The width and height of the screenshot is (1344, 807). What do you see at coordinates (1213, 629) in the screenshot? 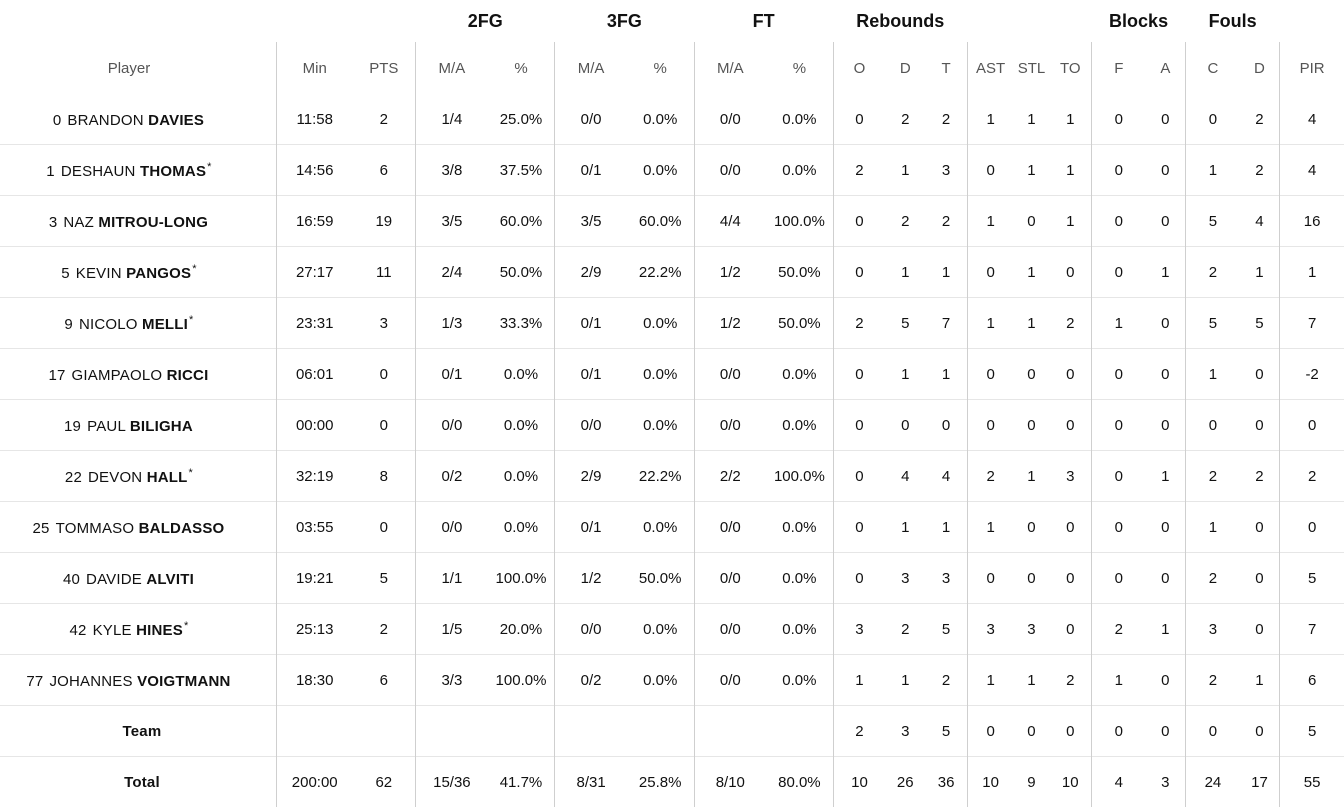
I see `cell-foul-c: 3` at bounding box center [1213, 629].